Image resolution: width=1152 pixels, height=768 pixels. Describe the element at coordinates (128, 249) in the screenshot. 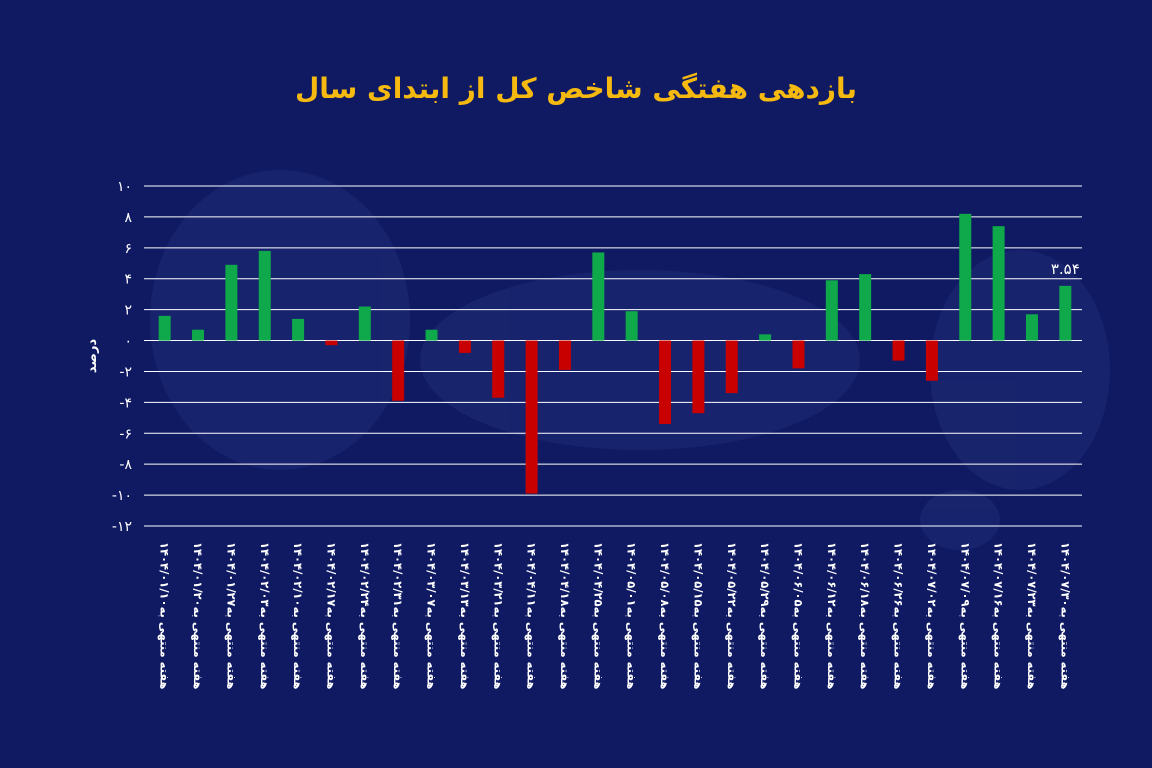

I see `y-tick-label: ۶` at that location.